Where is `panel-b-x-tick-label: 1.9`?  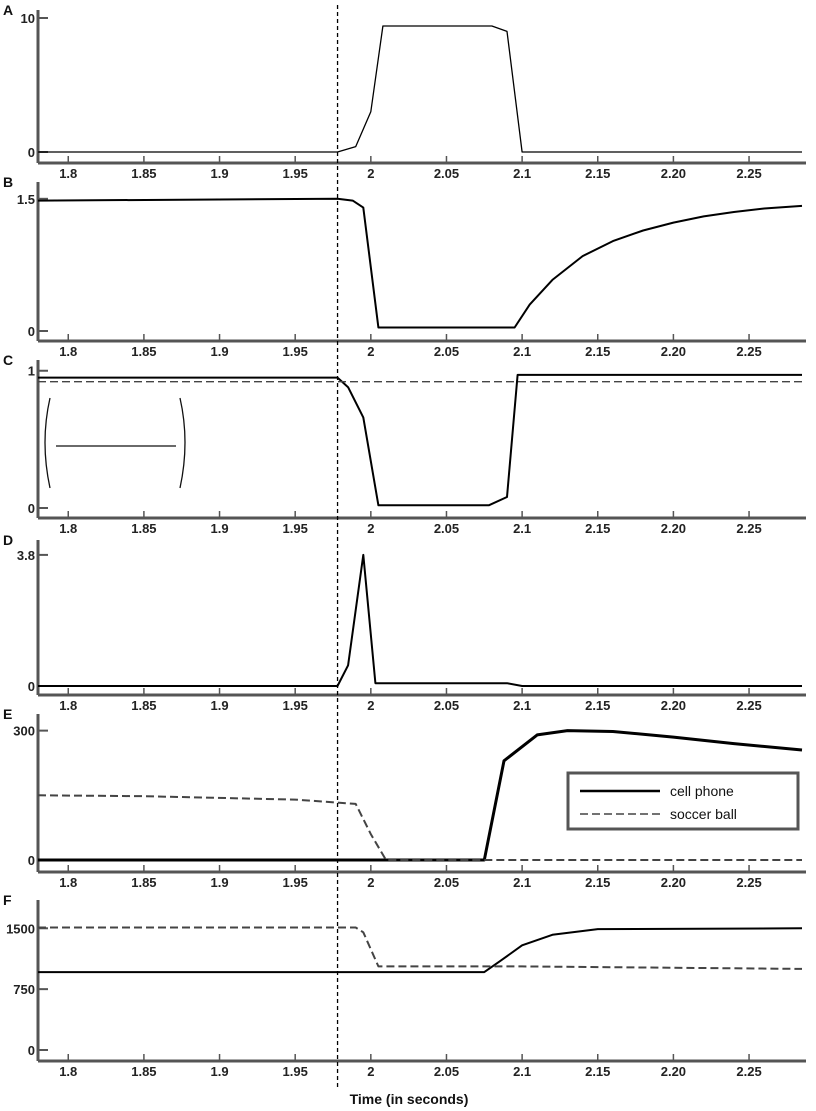 panel-b-x-tick-label: 1.9 is located at coordinates (220, 351).